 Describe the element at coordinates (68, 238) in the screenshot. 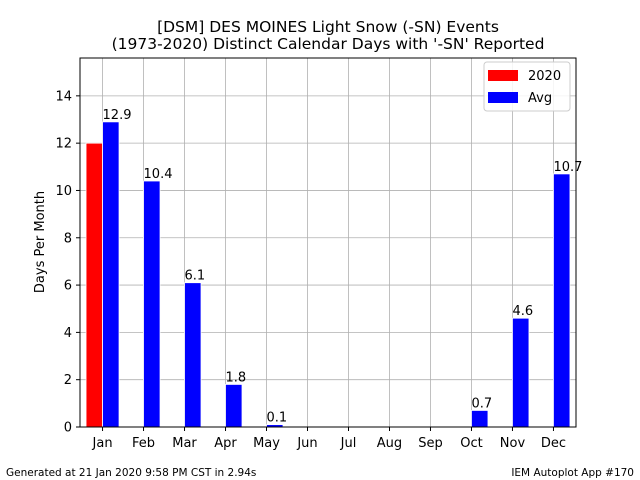

I see `y-tick-label: 8` at that location.